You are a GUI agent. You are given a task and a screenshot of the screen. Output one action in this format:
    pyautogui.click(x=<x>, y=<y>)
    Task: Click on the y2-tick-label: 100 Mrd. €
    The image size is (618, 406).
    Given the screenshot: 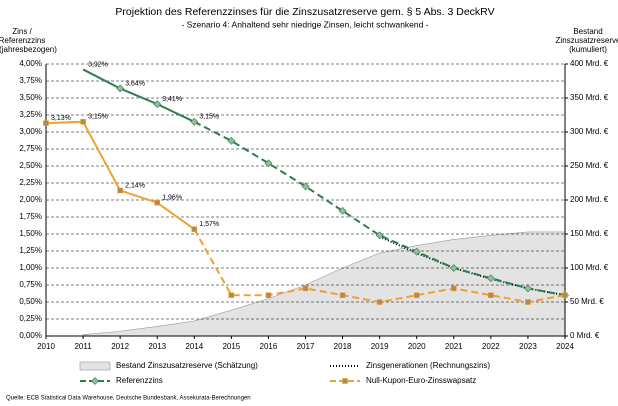 What is the action you would take?
    pyautogui.click(x=589, y=267)
    